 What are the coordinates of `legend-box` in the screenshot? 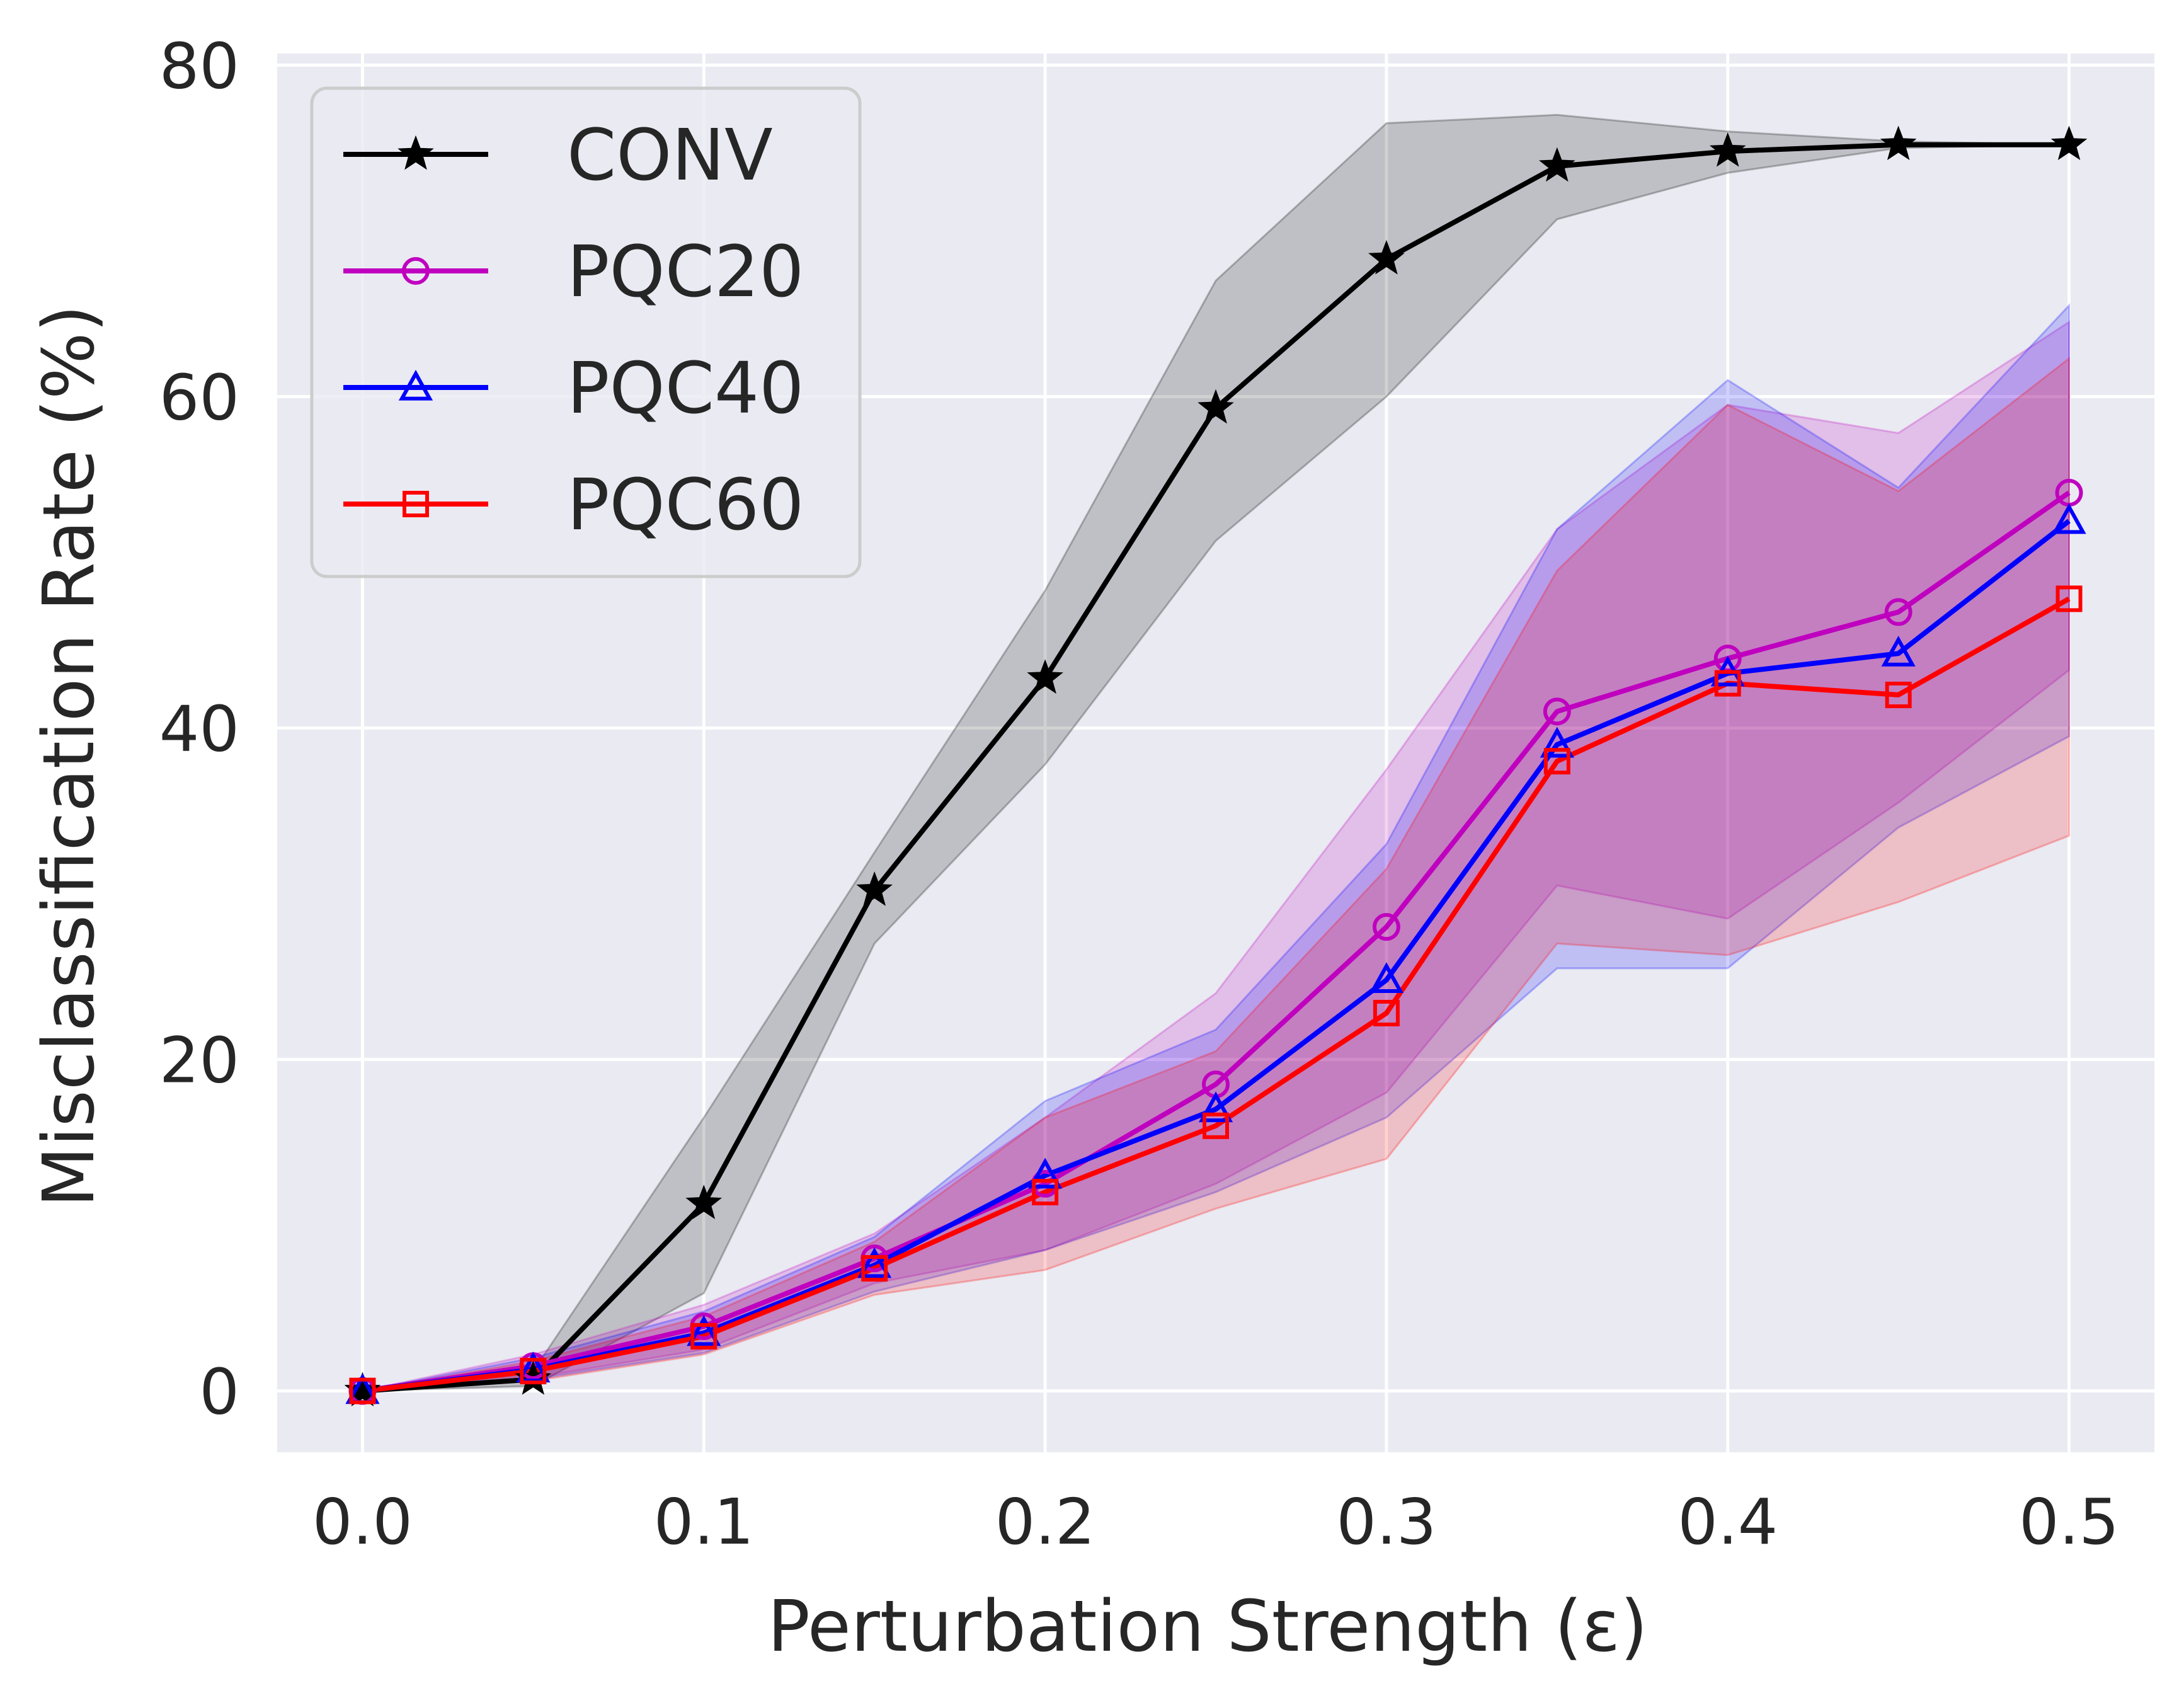 It's located at (586, 332).